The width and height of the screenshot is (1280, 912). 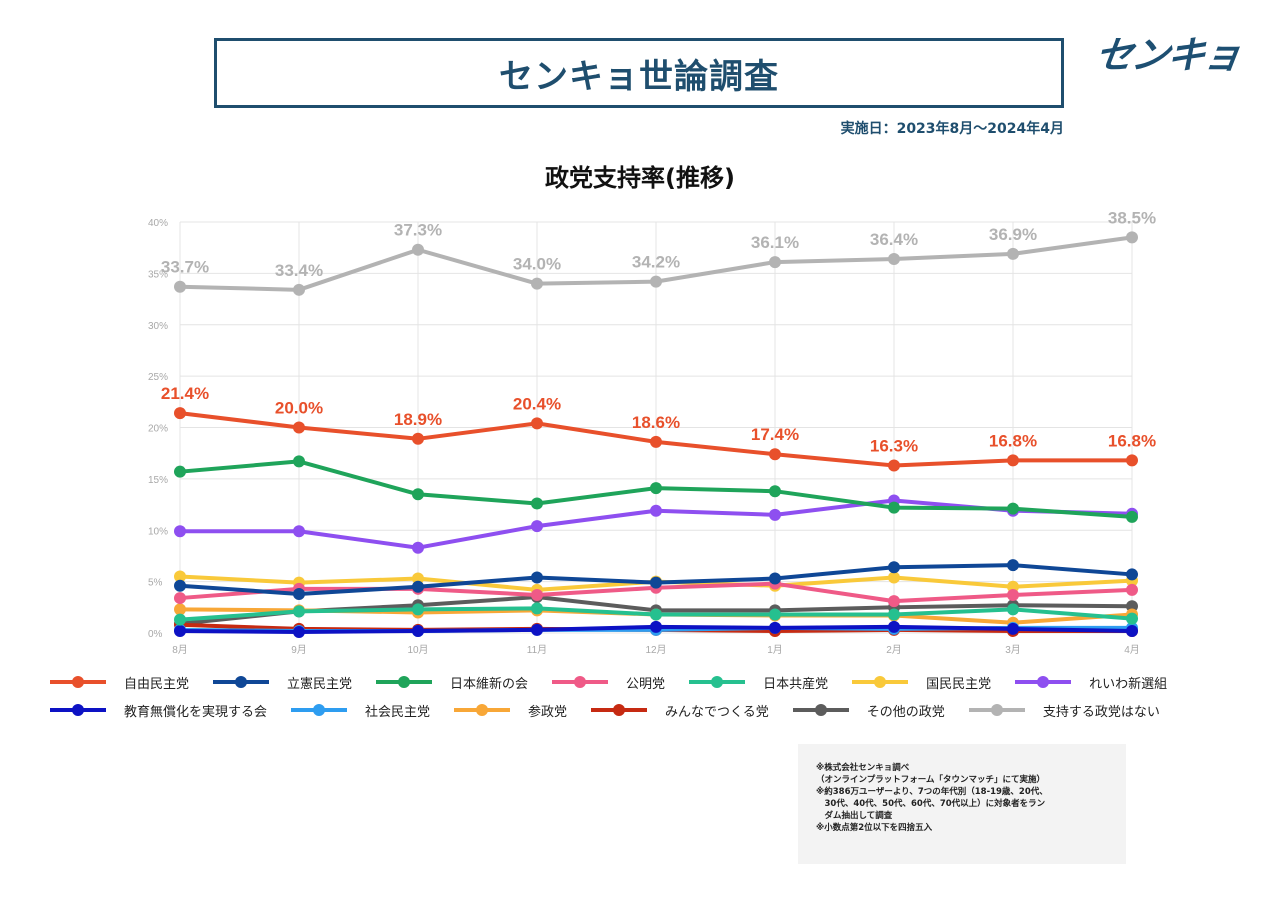 I want to click on y-tick-label: 30%, so click(x=158, y=326).